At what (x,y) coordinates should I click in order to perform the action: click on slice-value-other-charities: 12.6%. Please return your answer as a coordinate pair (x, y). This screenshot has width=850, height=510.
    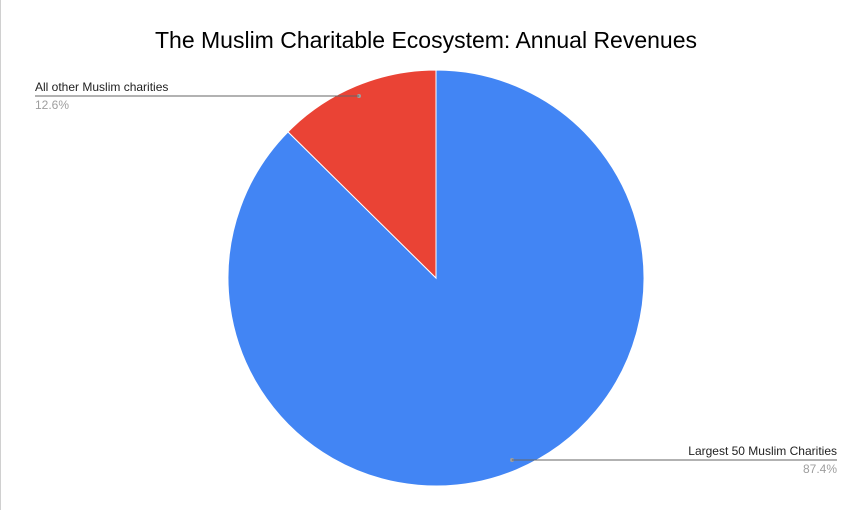
    Looking at the image, I should click on (52, 105).